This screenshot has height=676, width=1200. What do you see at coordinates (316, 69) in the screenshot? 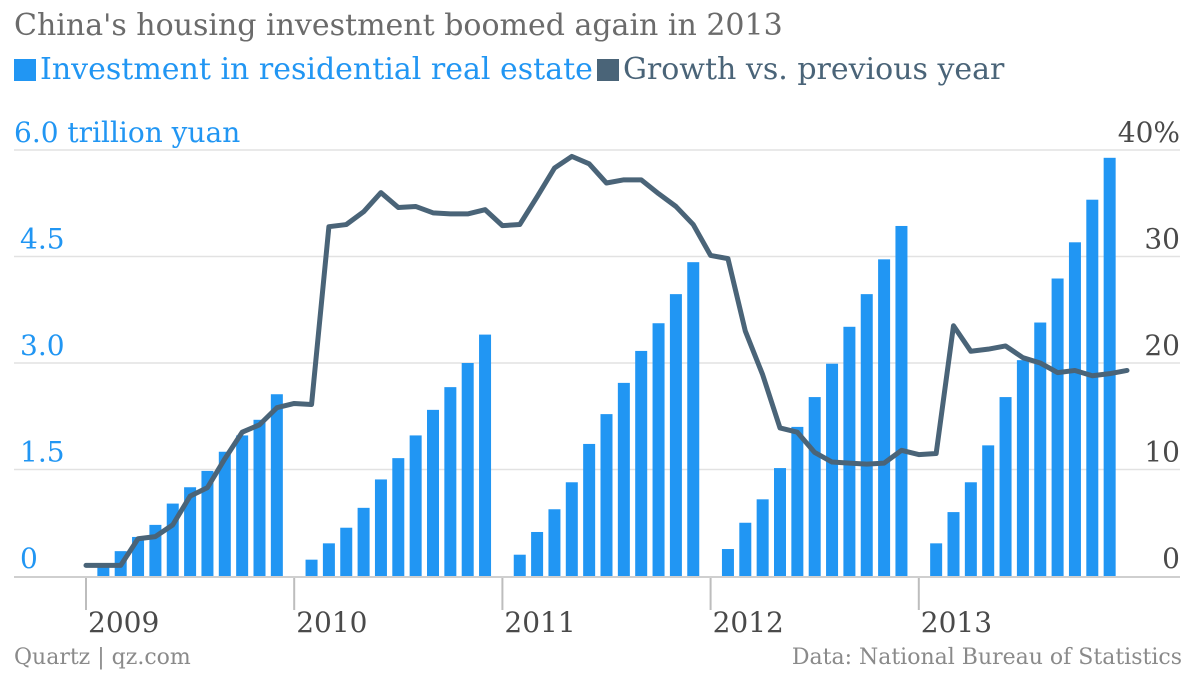
I see `legend-label-investment: Investment in residential real estate` at bounding box center [316, 69].